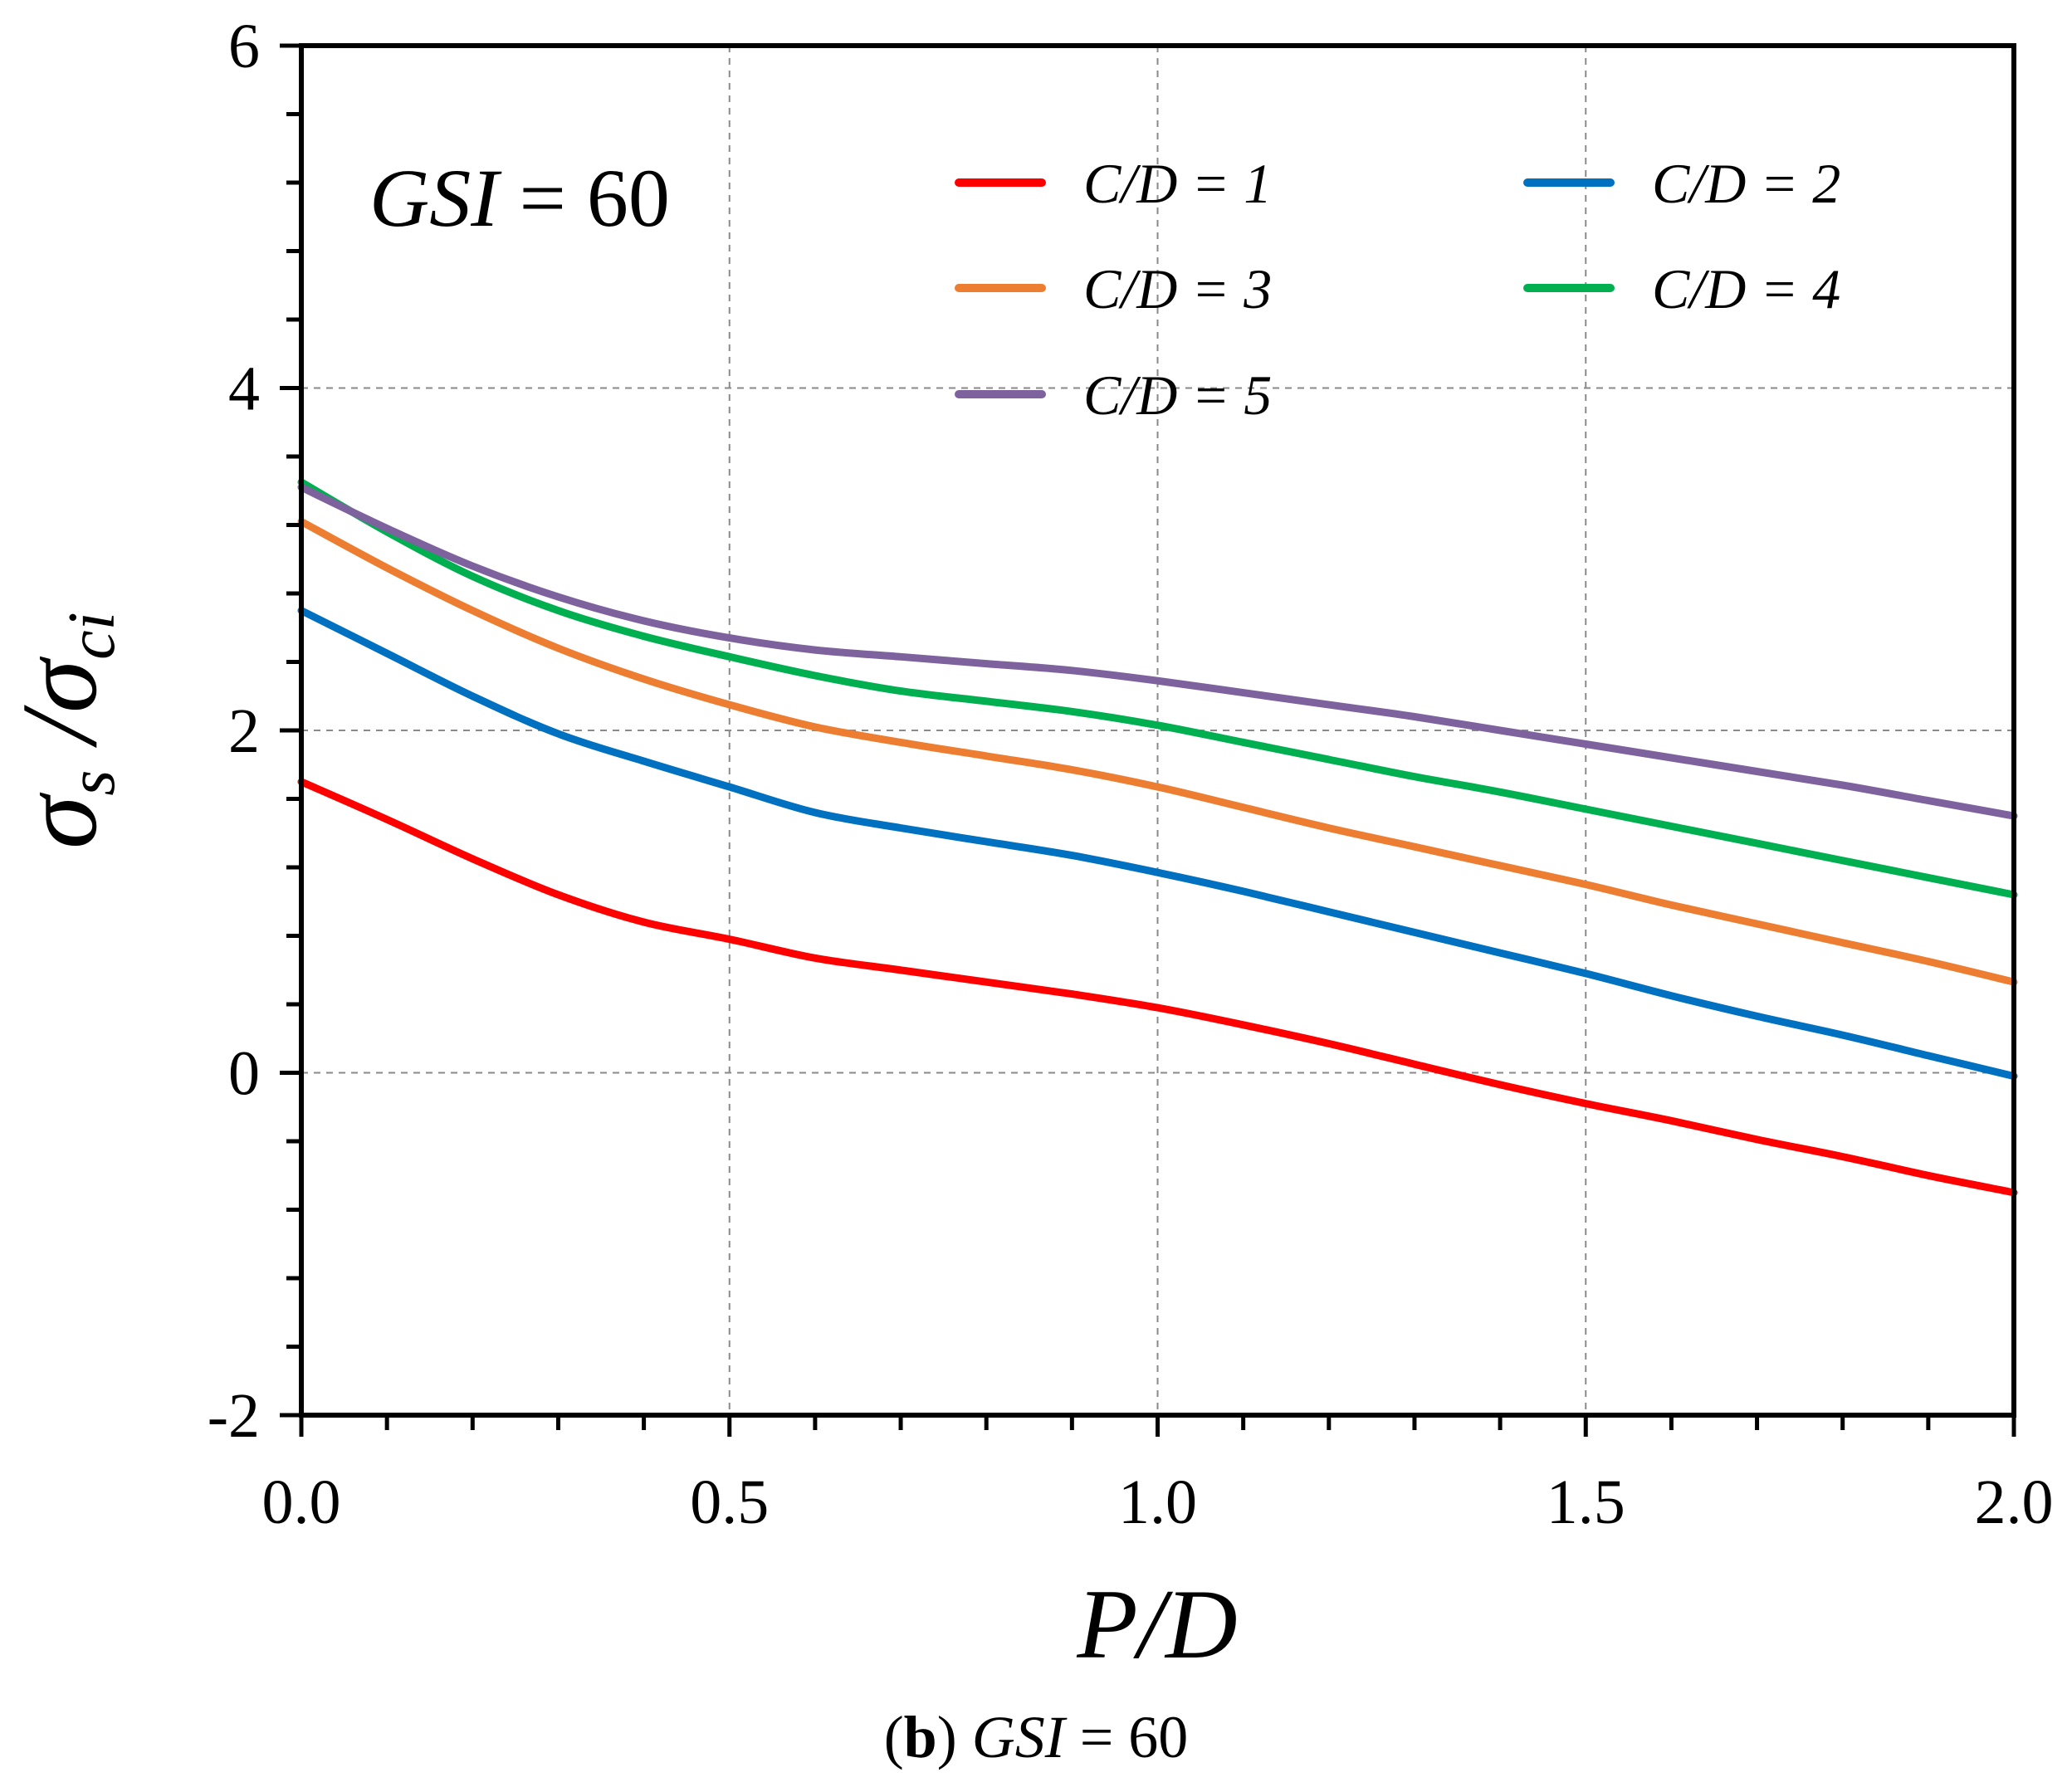 The height and width of the screenshot is (1782, 2072). What do you see at coordinates (60, 820) in the screenshot?
I see `y-axis-sigma-1: σ` at bounding box center [60, 820].